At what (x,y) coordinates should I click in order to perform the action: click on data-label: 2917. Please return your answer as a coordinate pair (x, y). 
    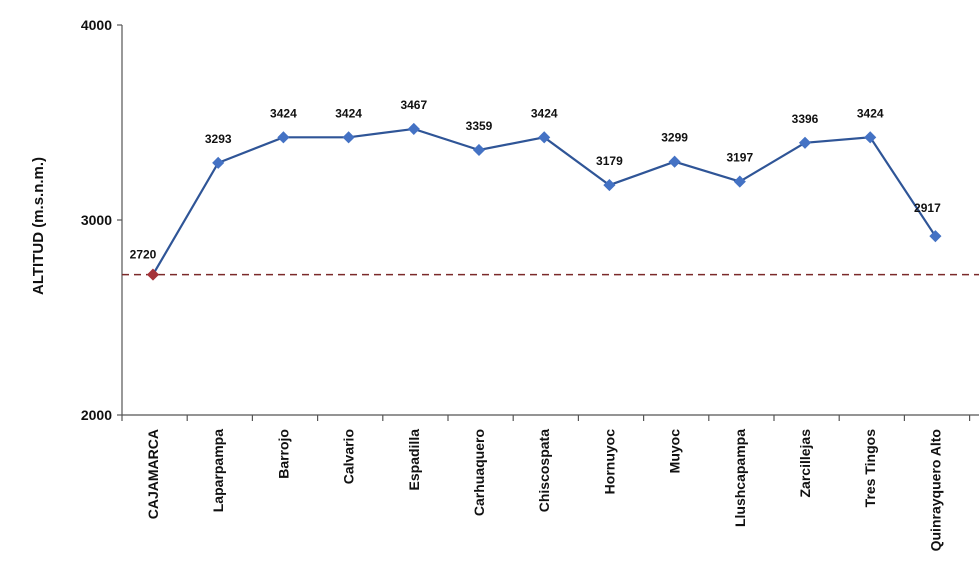
    Looking at the image, I should click on (927, 208).